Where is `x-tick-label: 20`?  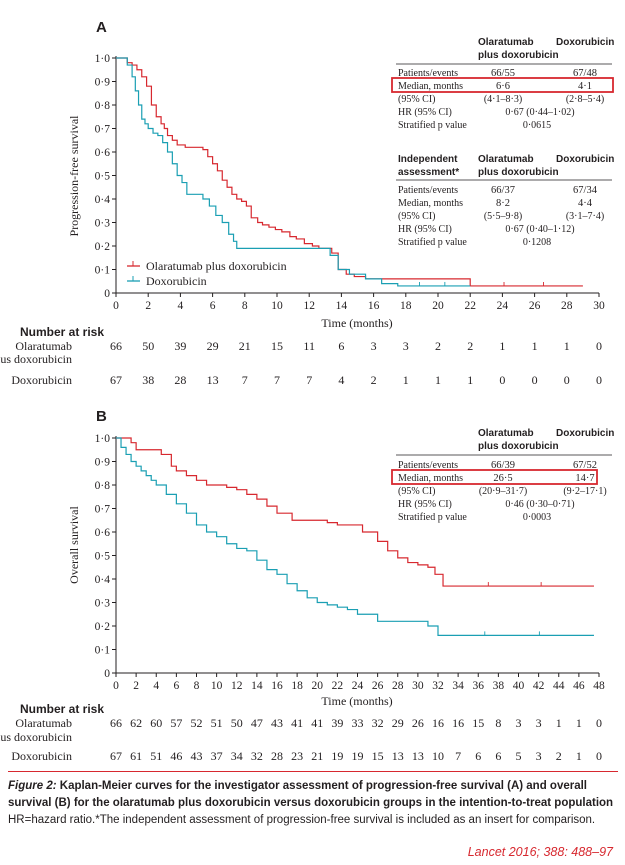
x-tick-label: 20 is located at coordinates (438, 306).